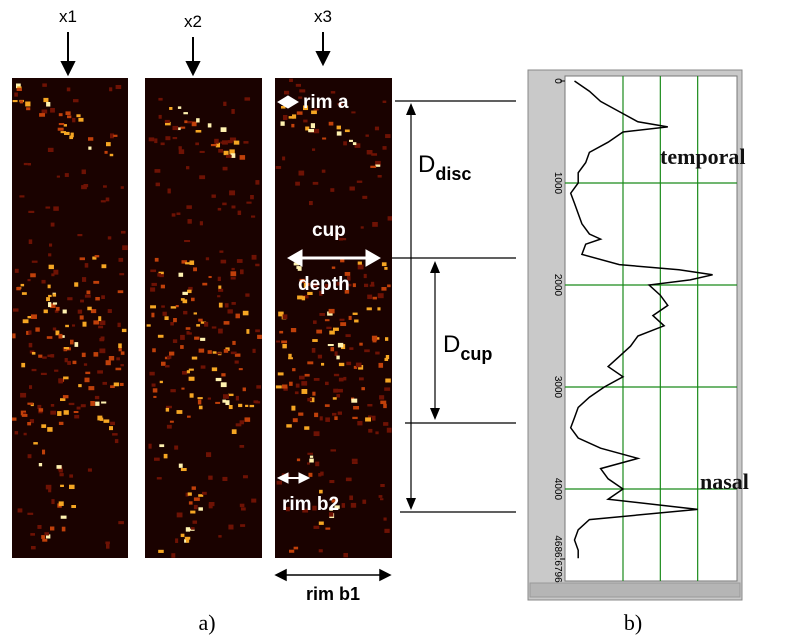 Image resolution: width=807 pixels, height=639 pixels. Describe the element at coordinates (195, 54) in the screenshot. I see `column-arrows` at that location.